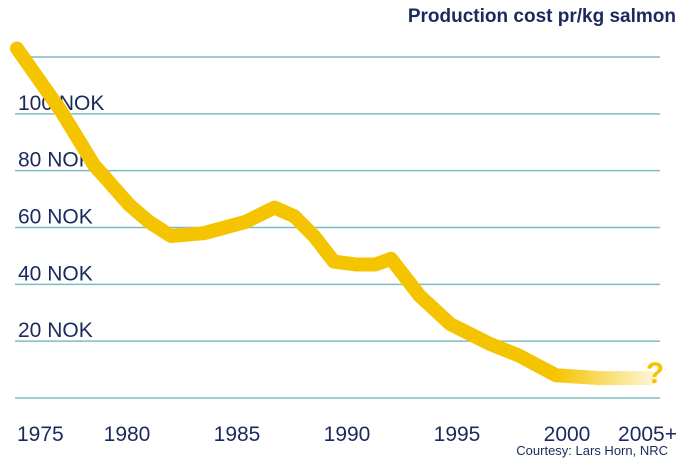 The image size is (681, 462). I want to click on x-tick-label: 1980, so click(127, 434).